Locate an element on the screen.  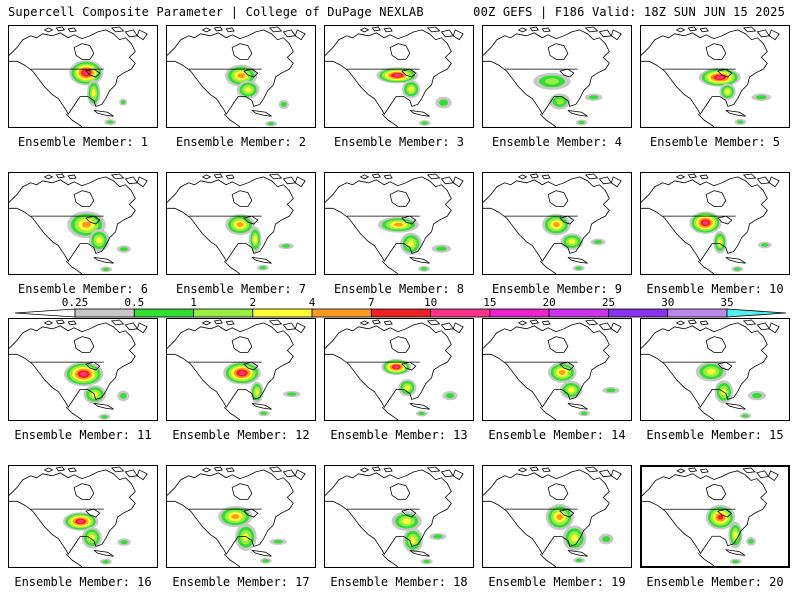
colorbar-low-arrow is located at coordinates (45, 313).